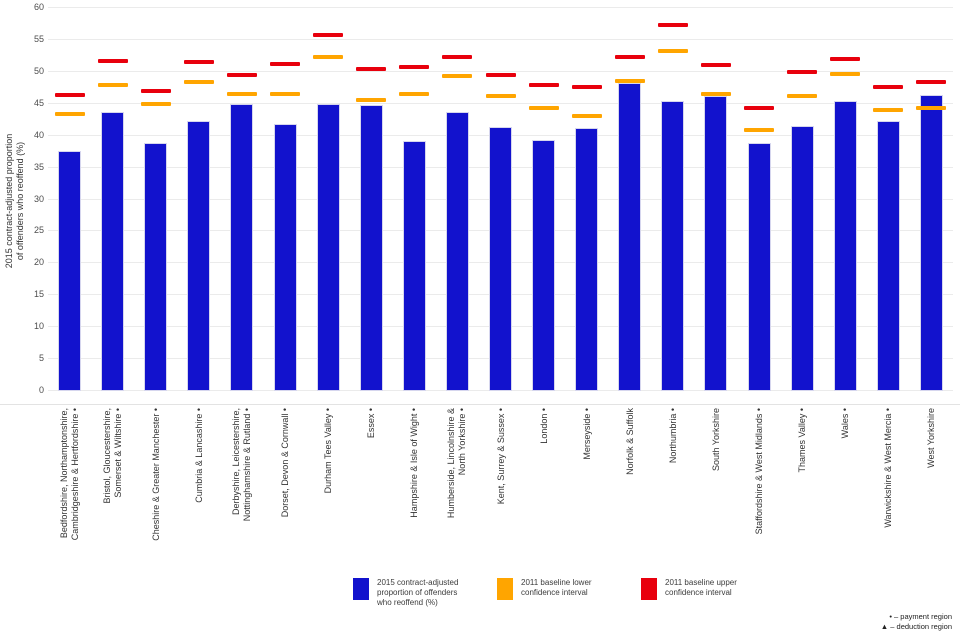  What do you see at coordinates (38, 102) in the screenshot?
I see `y-tick-label: 45` at bounding box center [38, 102].